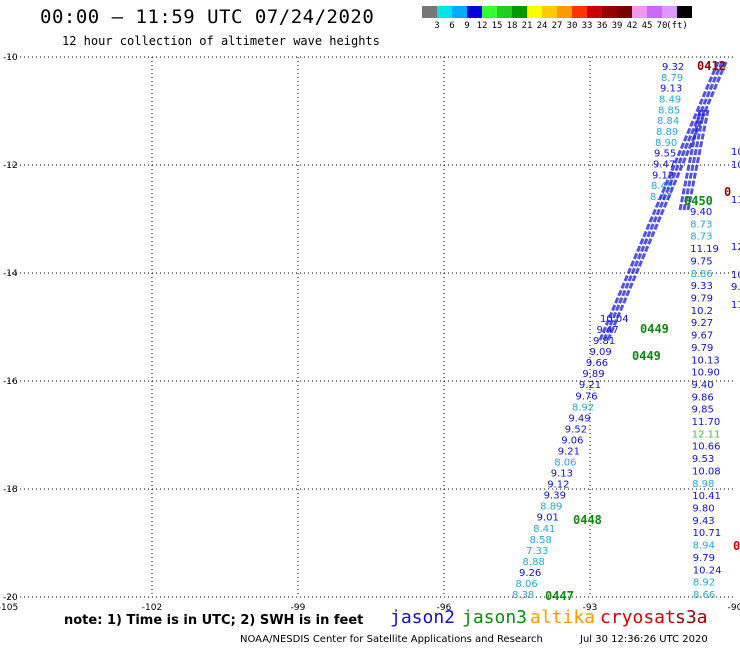  I want to click on color-scale-label: 27, so click(557, 26).